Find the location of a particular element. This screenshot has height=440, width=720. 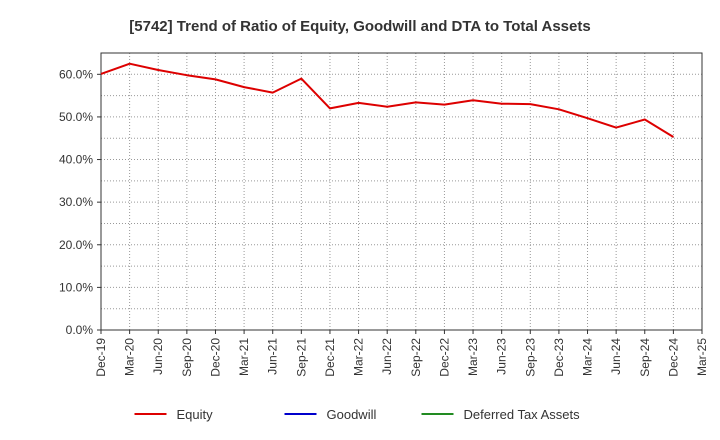

y-axis-ticks: 0.0% 10.0% 20.0% 30.0% 40.0% 50.0% 60.0% is located at coordinates (80, 202).